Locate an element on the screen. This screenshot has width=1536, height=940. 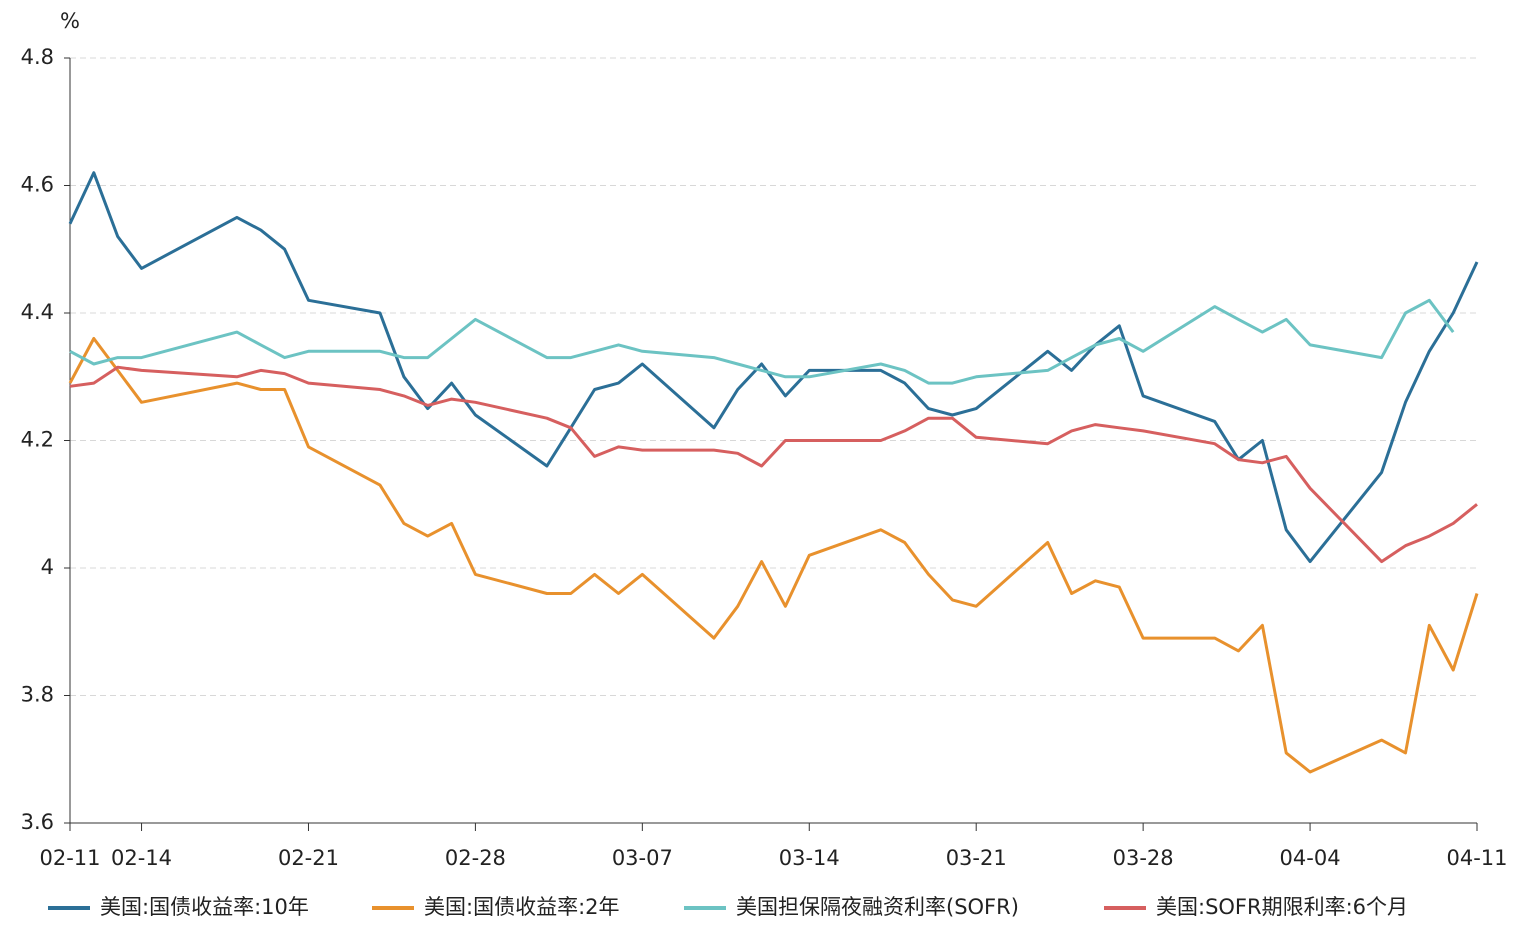
x-tick-label: 04-11 is located at coordinates (1476, 858).